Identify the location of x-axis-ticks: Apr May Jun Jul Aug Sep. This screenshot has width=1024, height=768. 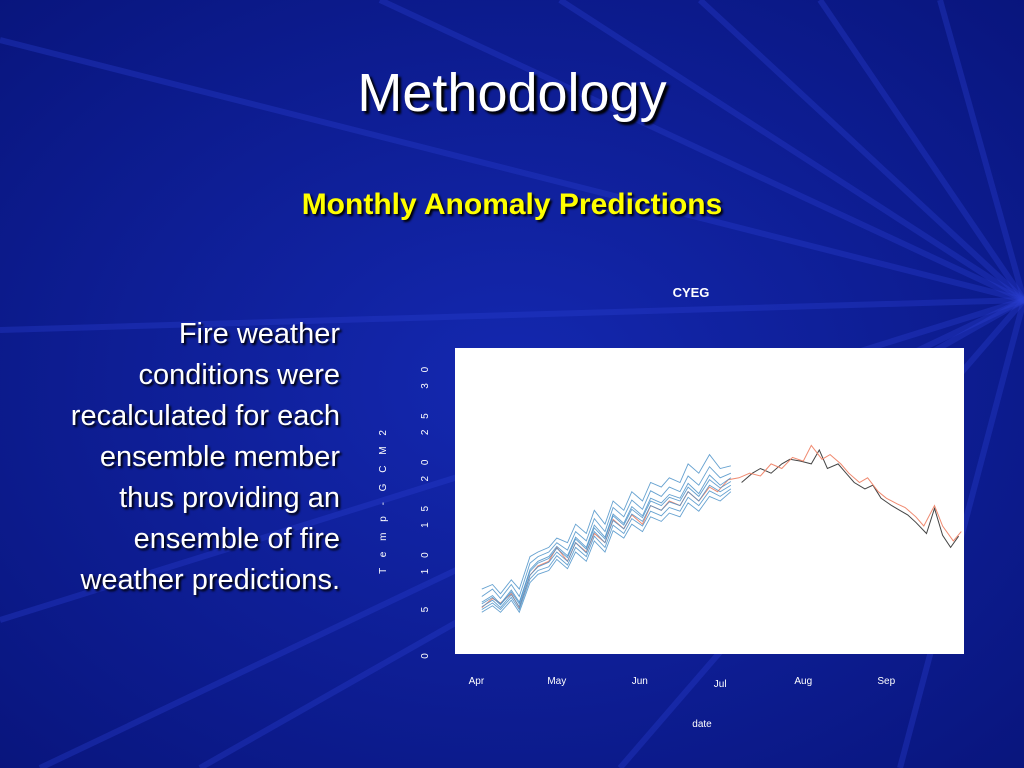
(682, 683).